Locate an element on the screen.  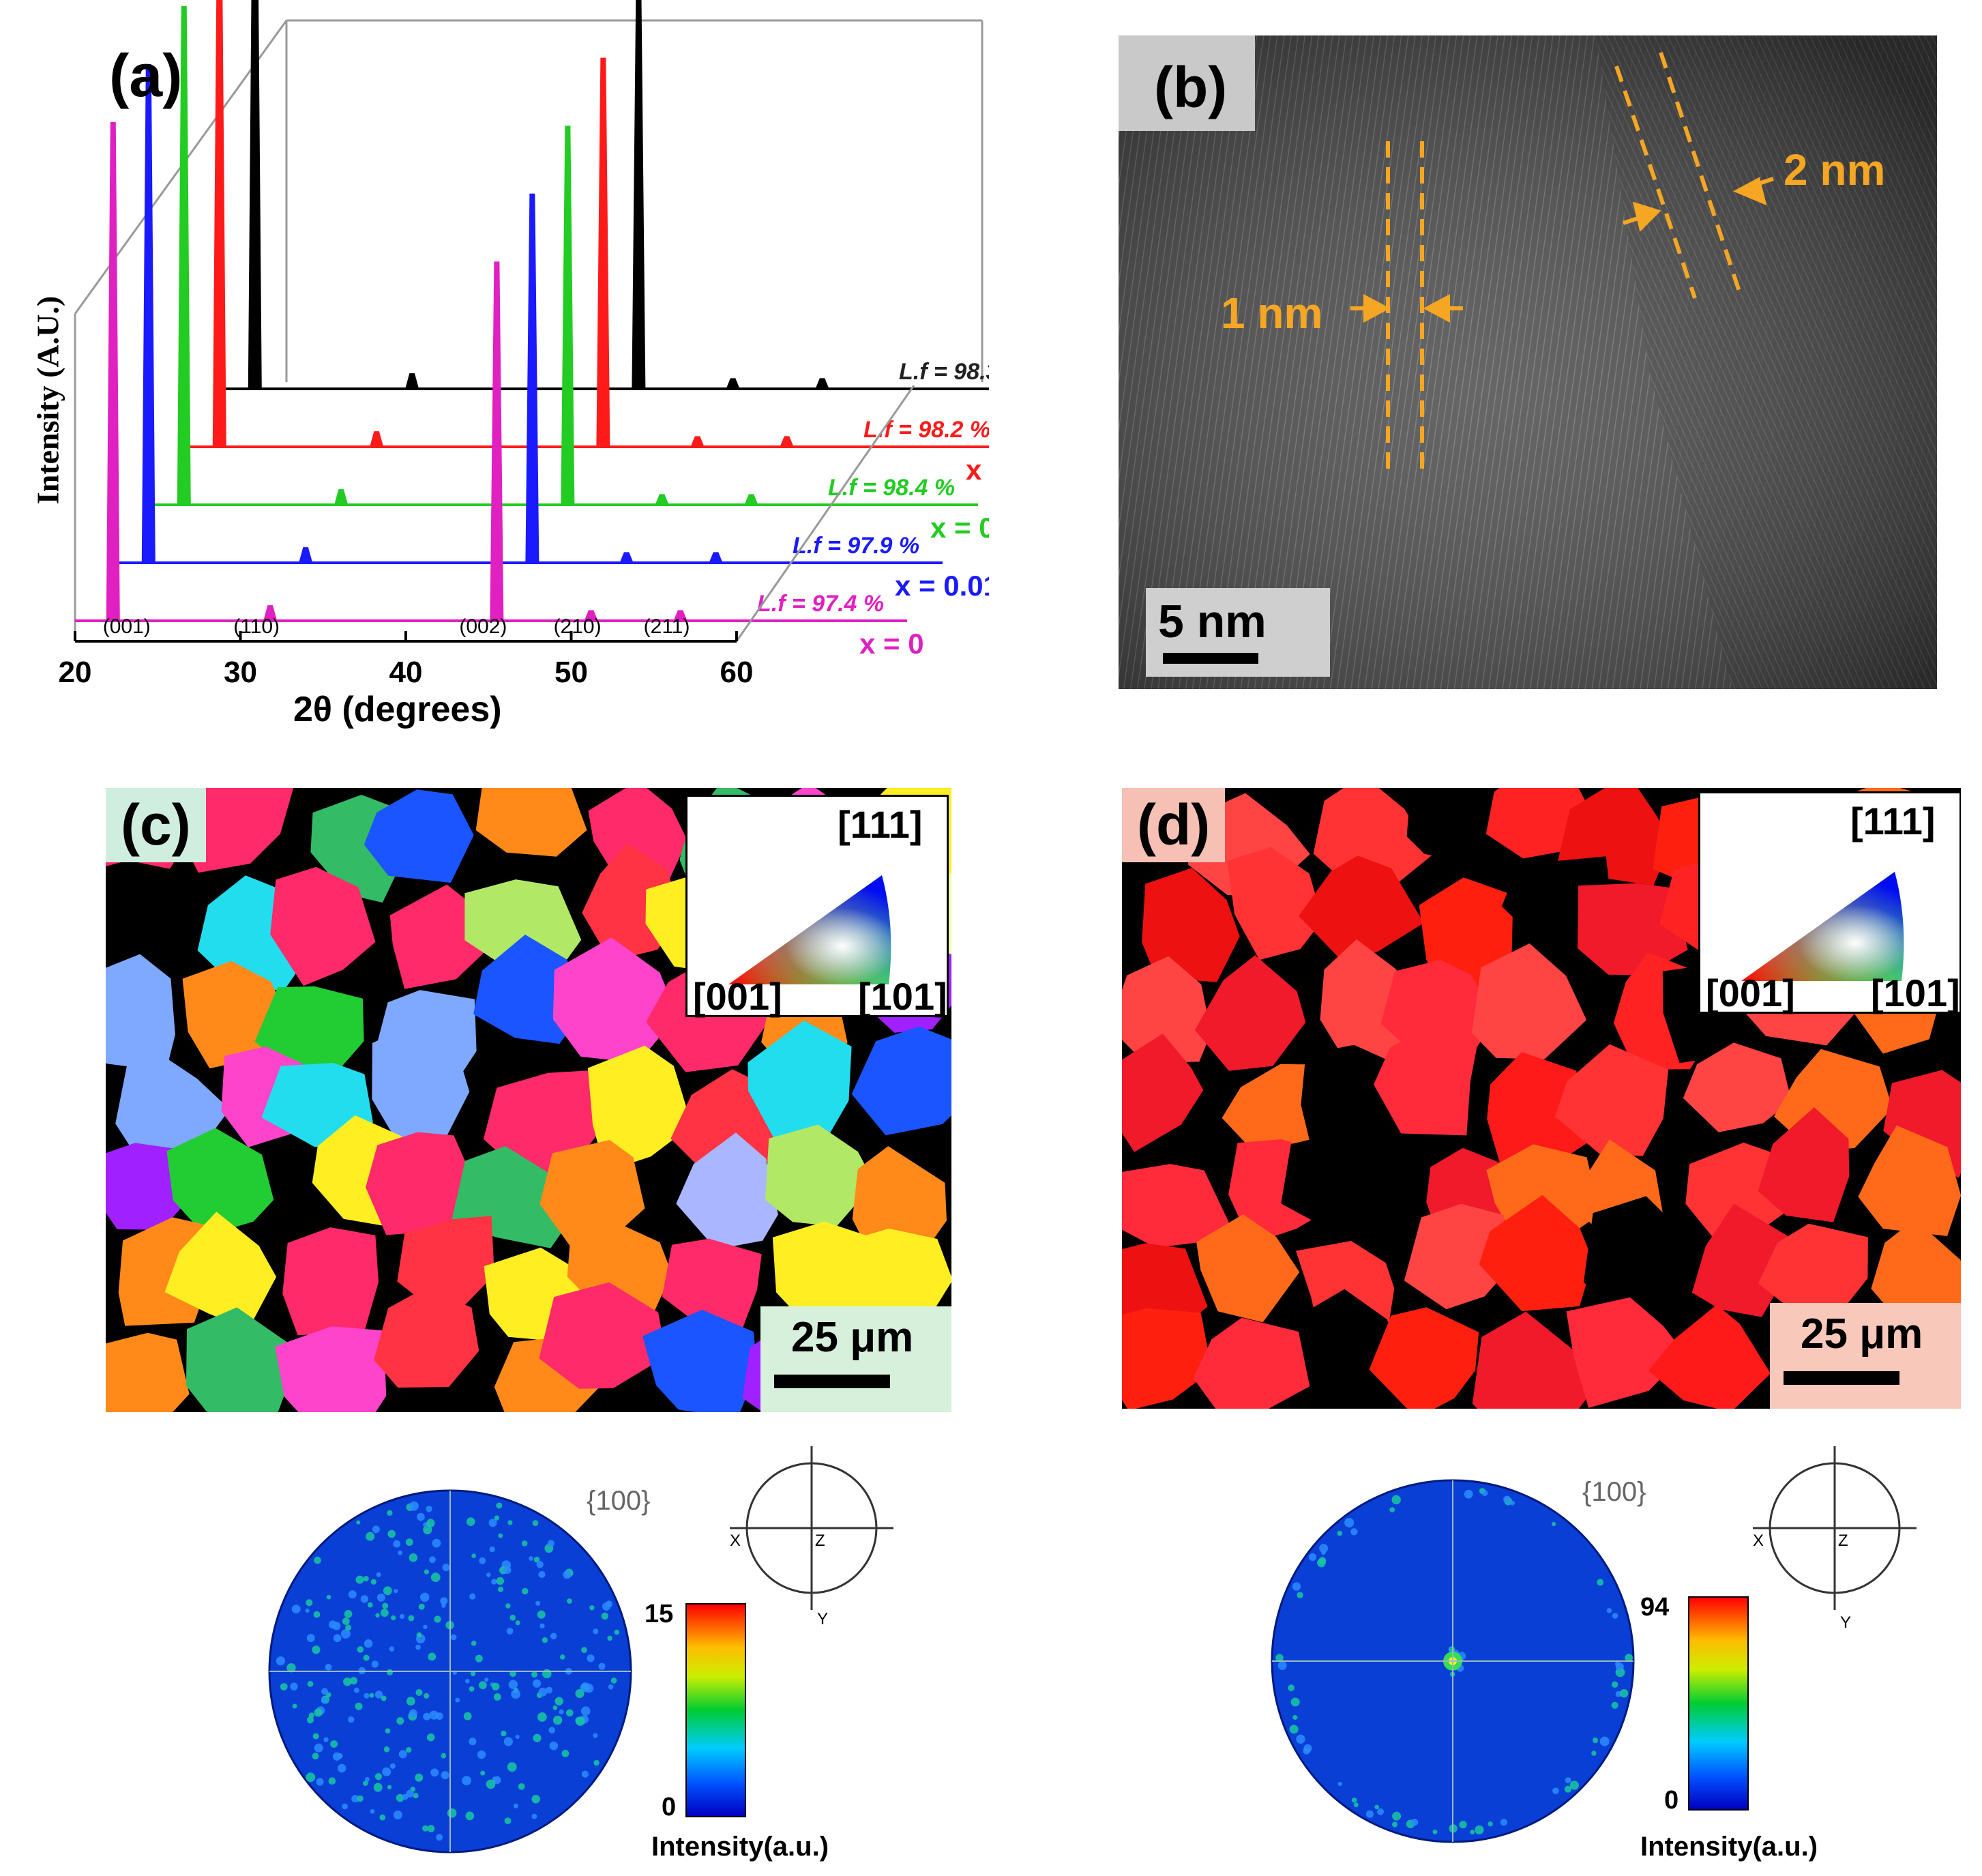
x-tick-label-30: 30 is located at coordinates (240, 672).